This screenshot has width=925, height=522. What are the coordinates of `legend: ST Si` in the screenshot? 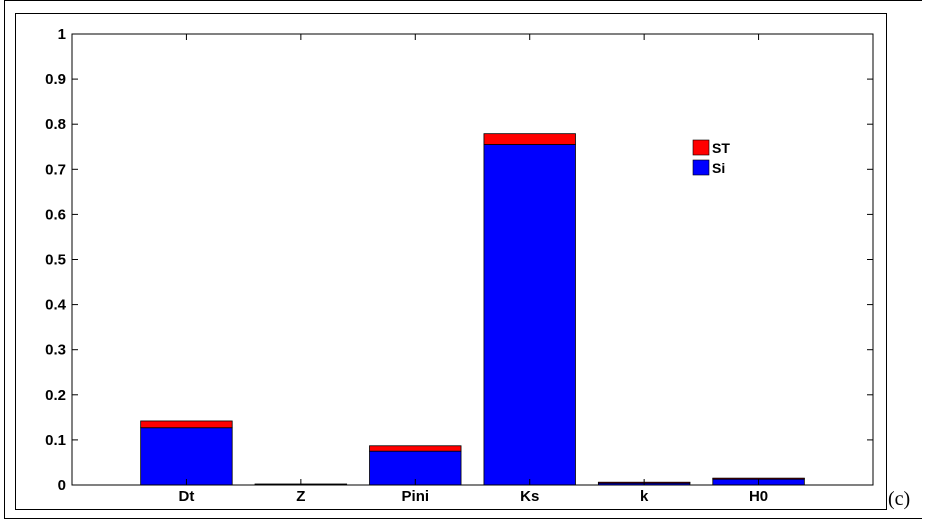 It's located at (725, 159).